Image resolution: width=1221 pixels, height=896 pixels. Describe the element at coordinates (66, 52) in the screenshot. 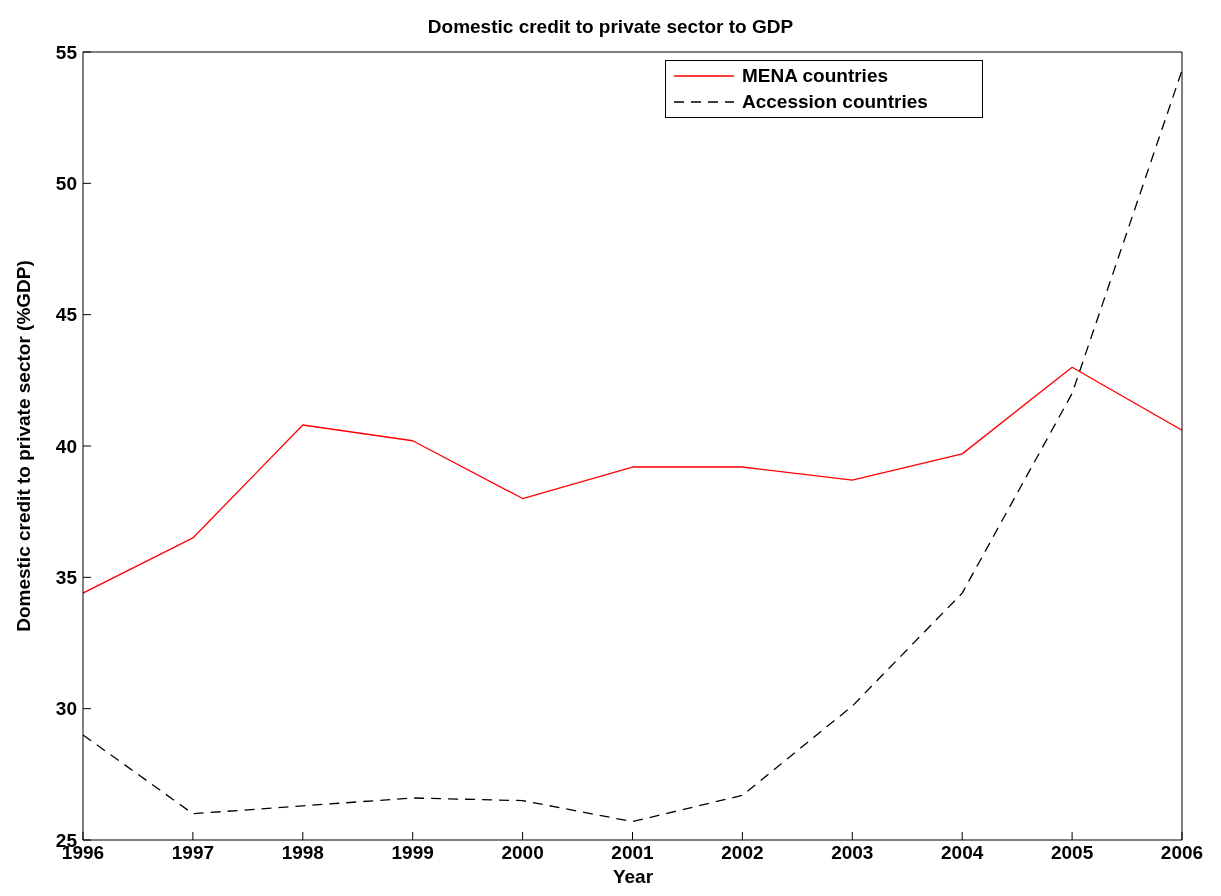

I see `y-tick-label: 55` at that location.